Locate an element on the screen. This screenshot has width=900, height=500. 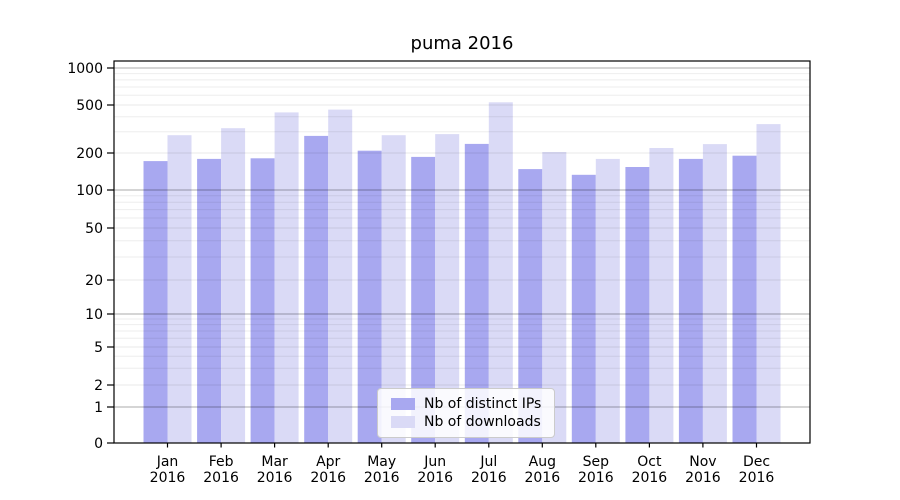
x-tick-label-month: Jan is located at coordinates (167, 462).